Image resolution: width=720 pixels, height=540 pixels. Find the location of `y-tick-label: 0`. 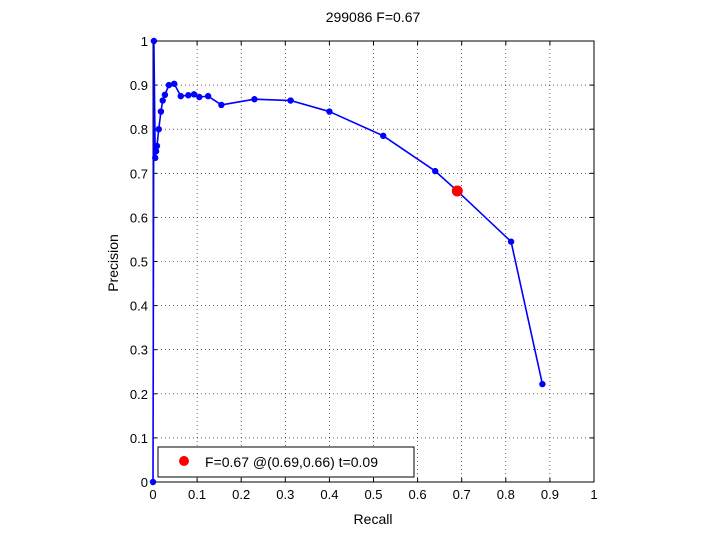

y-tick-label: 0 is located at coordinates (144, 482).